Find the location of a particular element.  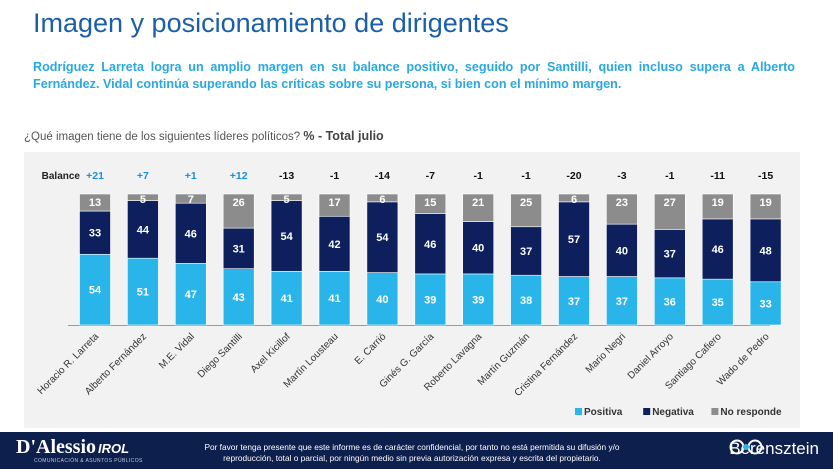

data-label: 27 is located at coordinates (670, 203).